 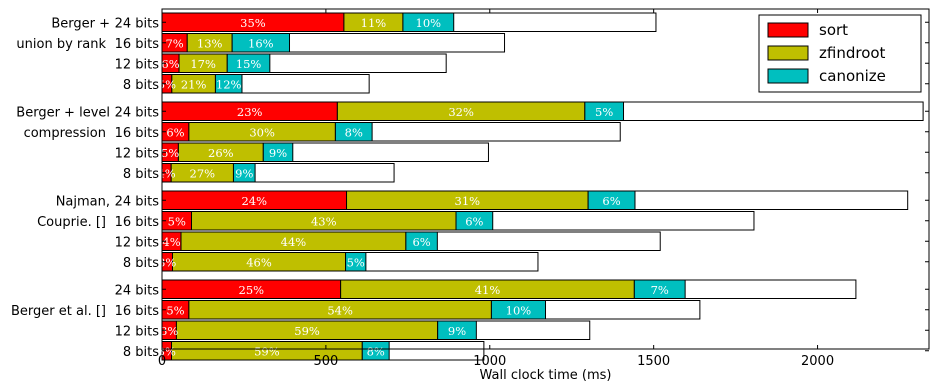 I want to click on data-label: 15%, so click(x=249, y=64).